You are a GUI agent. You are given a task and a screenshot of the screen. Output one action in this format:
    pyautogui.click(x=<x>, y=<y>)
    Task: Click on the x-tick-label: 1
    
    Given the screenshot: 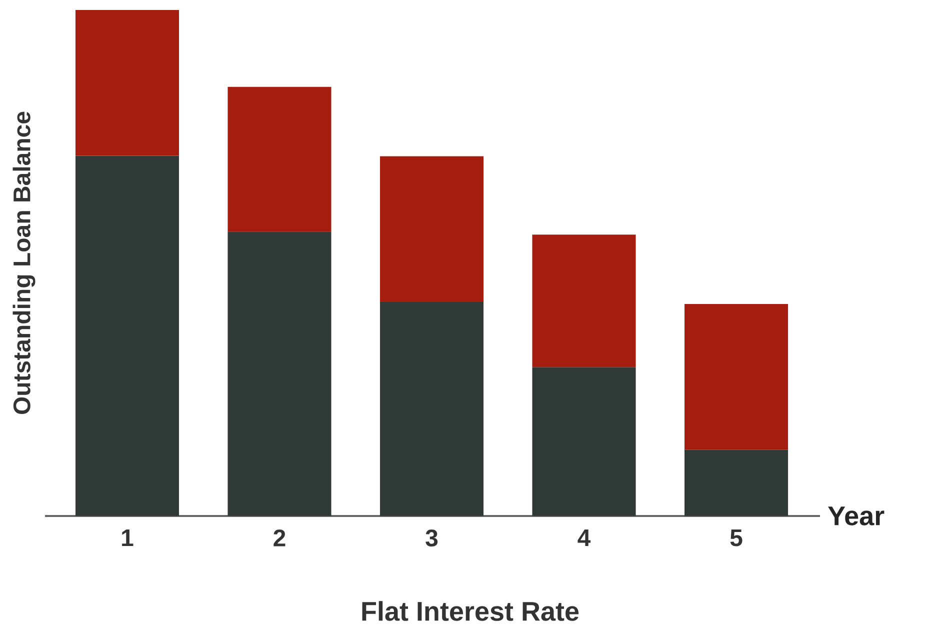 What is the action you would take?
    pyautogui.click(x=128, y=538)
    